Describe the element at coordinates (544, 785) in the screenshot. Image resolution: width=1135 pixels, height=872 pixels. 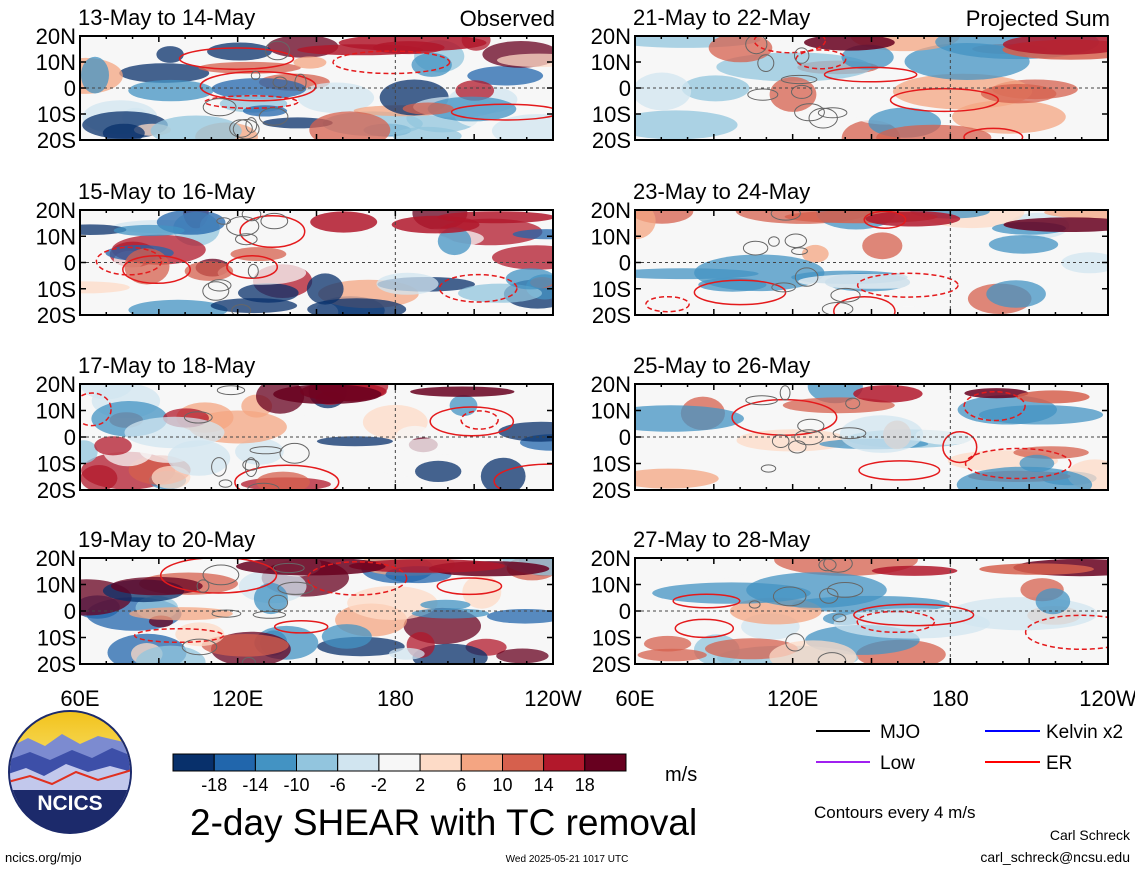
I see `colorbar-label: 14` at that location.